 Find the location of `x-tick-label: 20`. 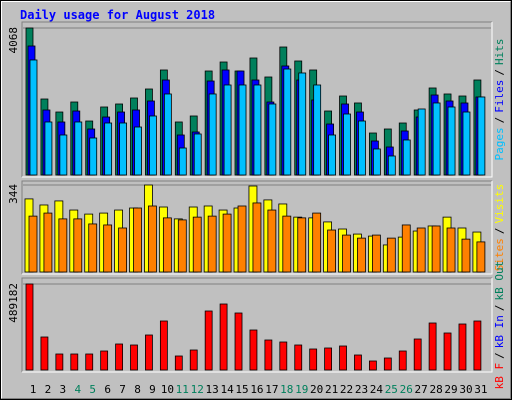

x-tick-label: 20 is located at coordinates (316, 389).